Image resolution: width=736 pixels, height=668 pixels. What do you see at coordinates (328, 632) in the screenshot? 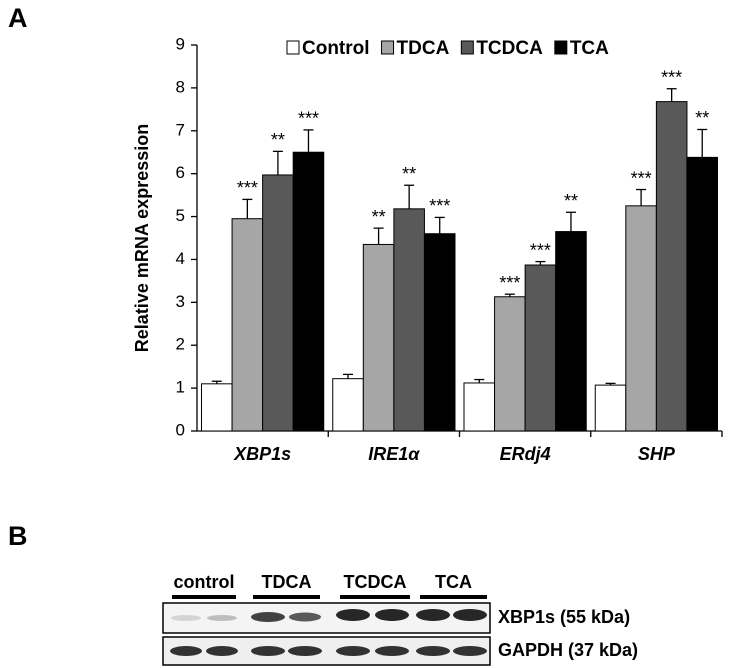
I see `bands` at bounding box center [328, 632].